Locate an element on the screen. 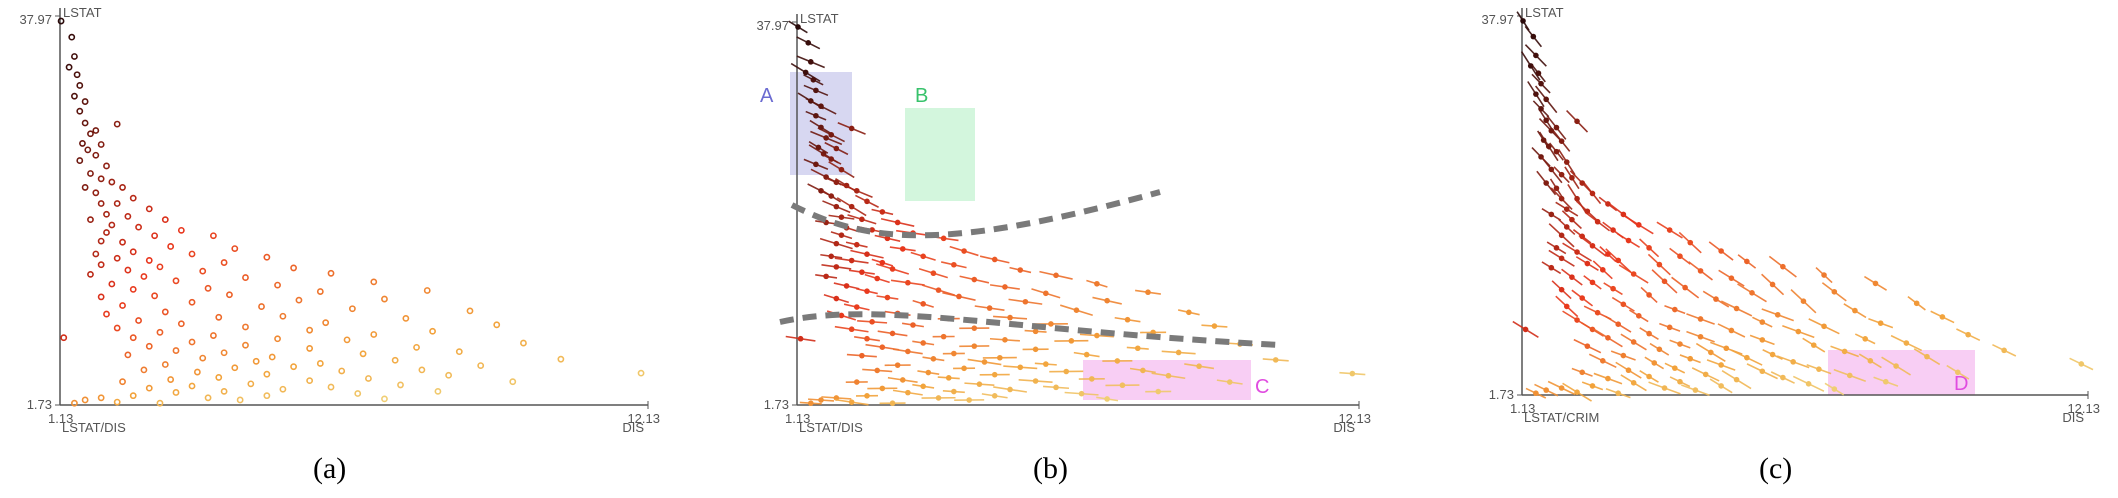  x-axis-title-right: DIS is located at coordinates (2073, 417).